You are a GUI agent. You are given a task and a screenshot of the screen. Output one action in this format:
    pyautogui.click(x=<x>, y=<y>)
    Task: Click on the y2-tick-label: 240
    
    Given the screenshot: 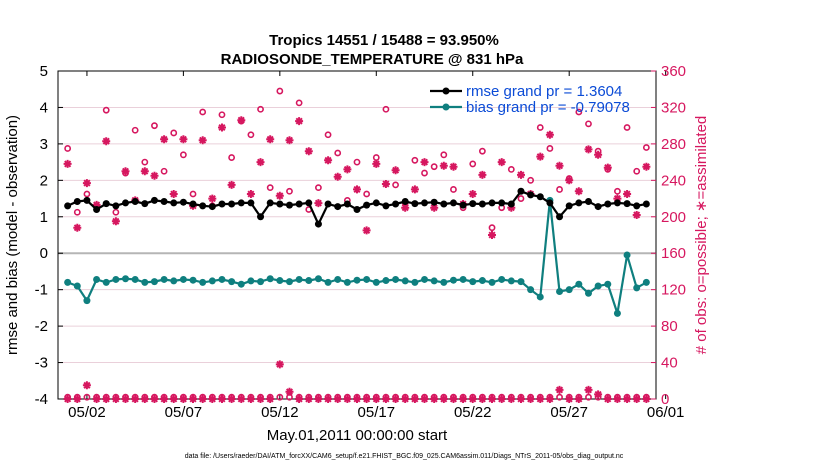 What is the action you would take?
    pyautogui.click(x=673, y=180)
    